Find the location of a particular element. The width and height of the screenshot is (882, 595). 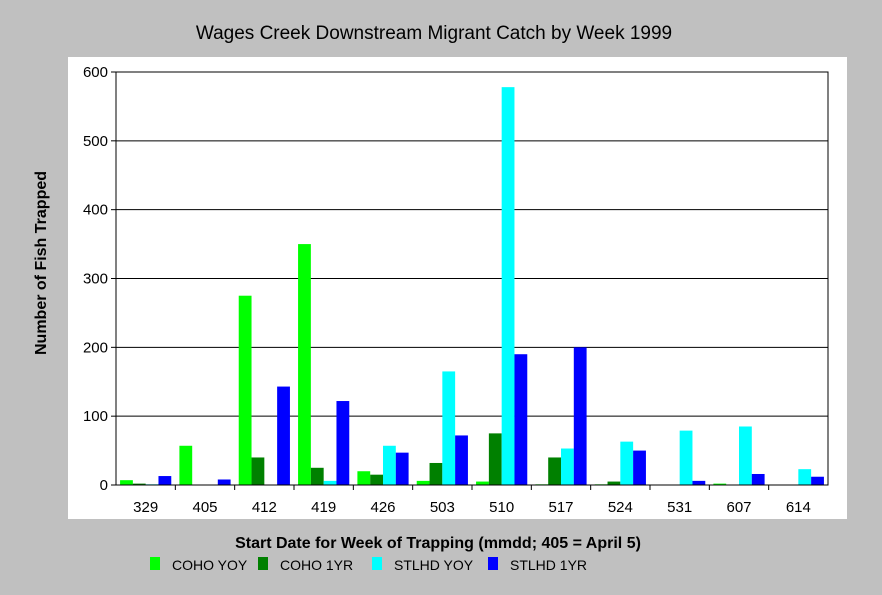

legend-label: COHO 1YR is located at coordinates (316, 565).